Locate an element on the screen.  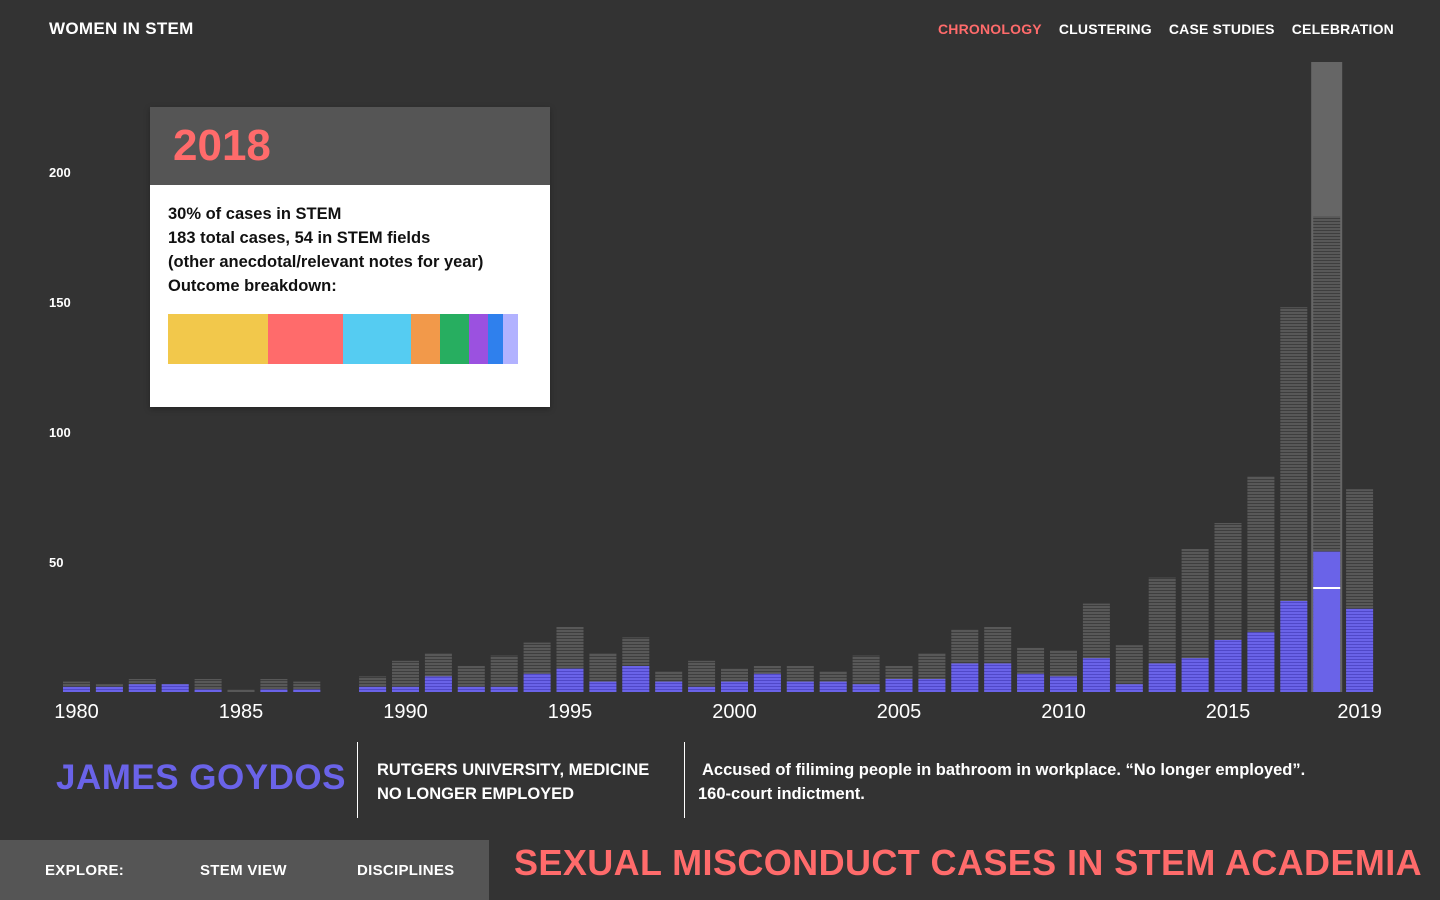
x-tick-label: 2000 is located at coordinates (734, 712).